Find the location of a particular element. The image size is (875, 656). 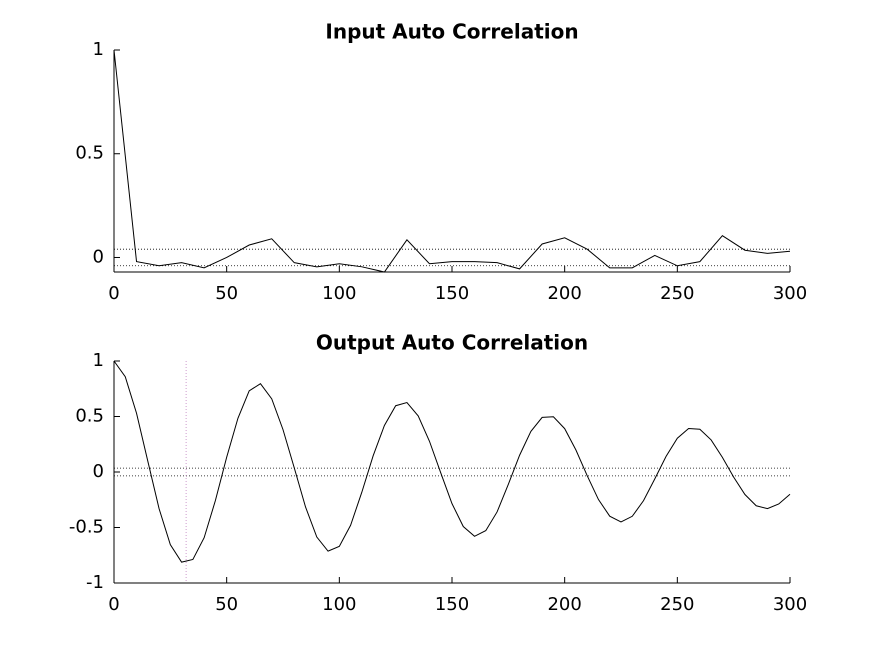

y-tick-label: -1 is located at coordinates (95, 582).